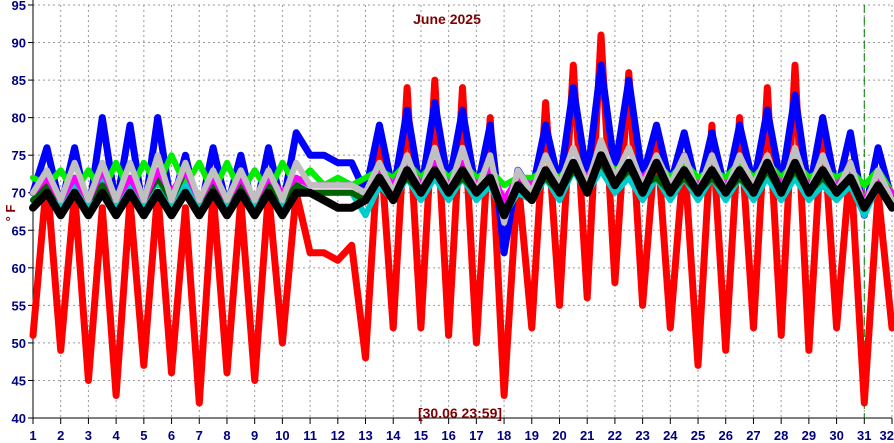  What do you see at coordinates (171, 435) in the screenshot?
I see `x-tick-label: 6` at bounding box center [171, 435].